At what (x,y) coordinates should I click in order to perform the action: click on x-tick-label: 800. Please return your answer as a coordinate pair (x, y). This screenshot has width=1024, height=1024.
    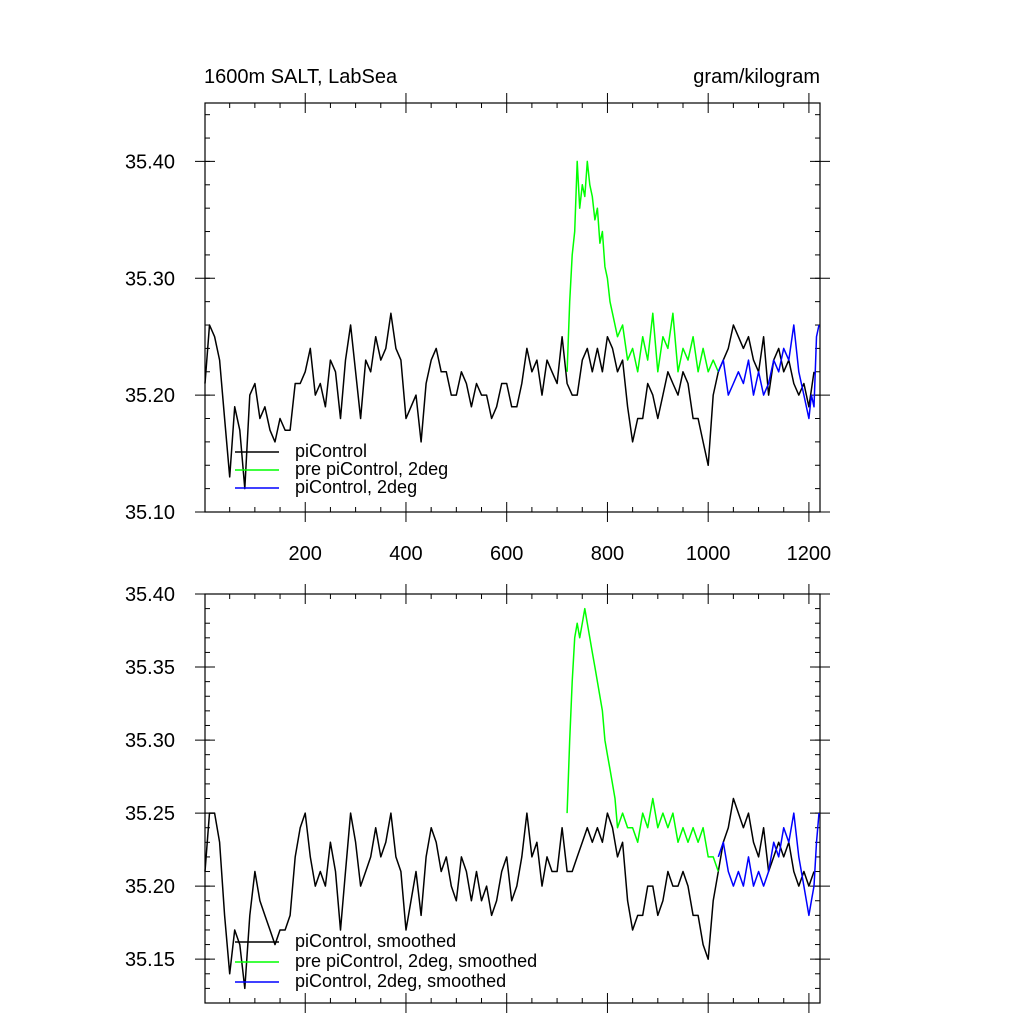
    Looking at the image, I should click on (607, 554).